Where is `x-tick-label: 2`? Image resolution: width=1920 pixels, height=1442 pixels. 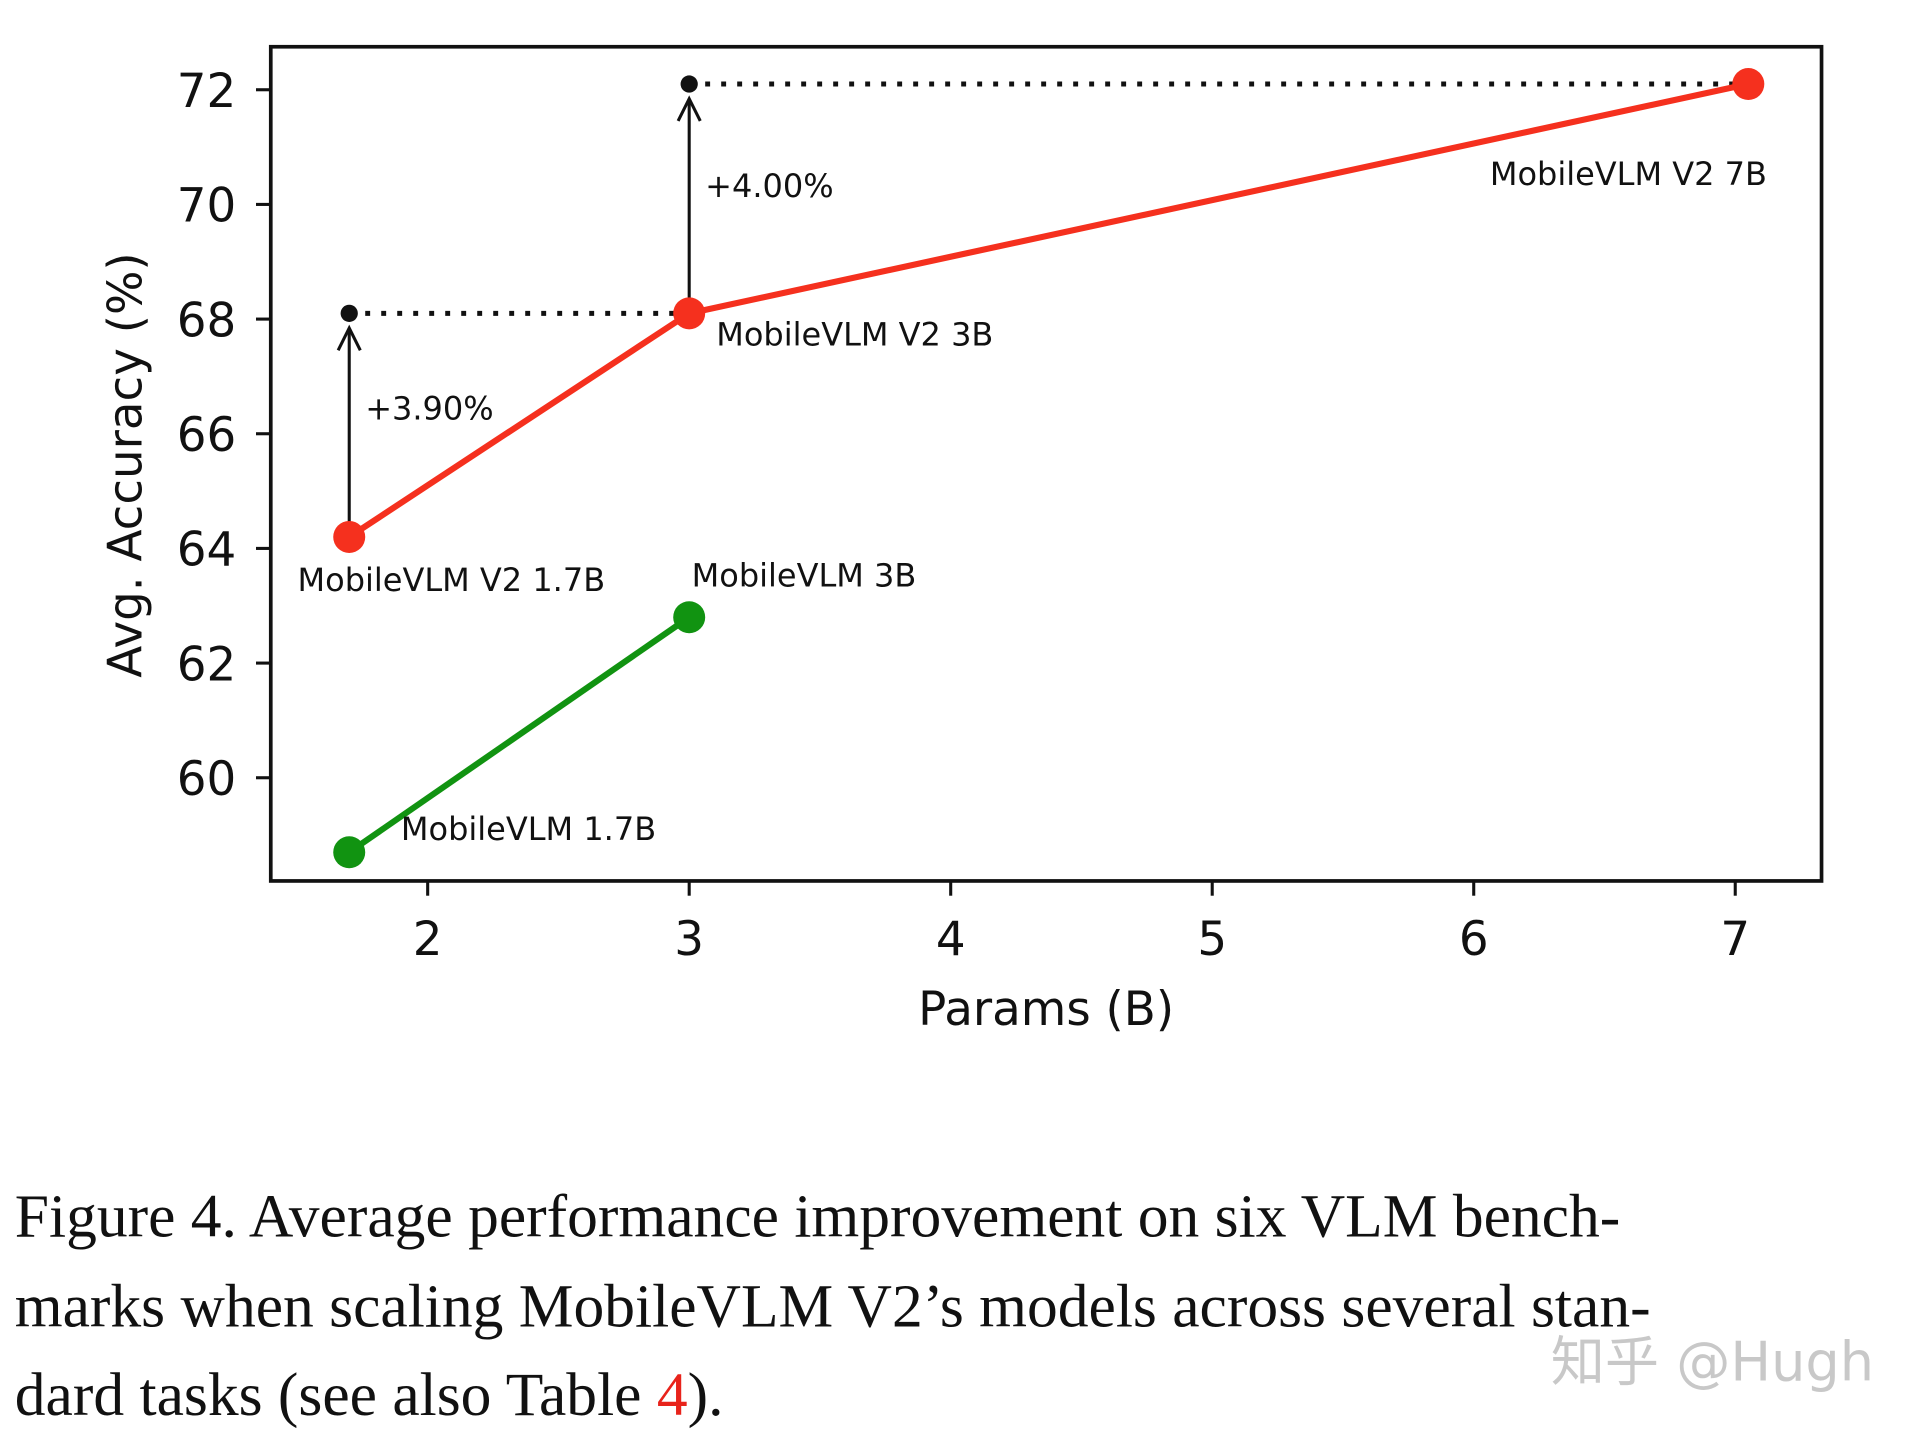
x-tick-label: 2 is located at coordinates (428, 940).